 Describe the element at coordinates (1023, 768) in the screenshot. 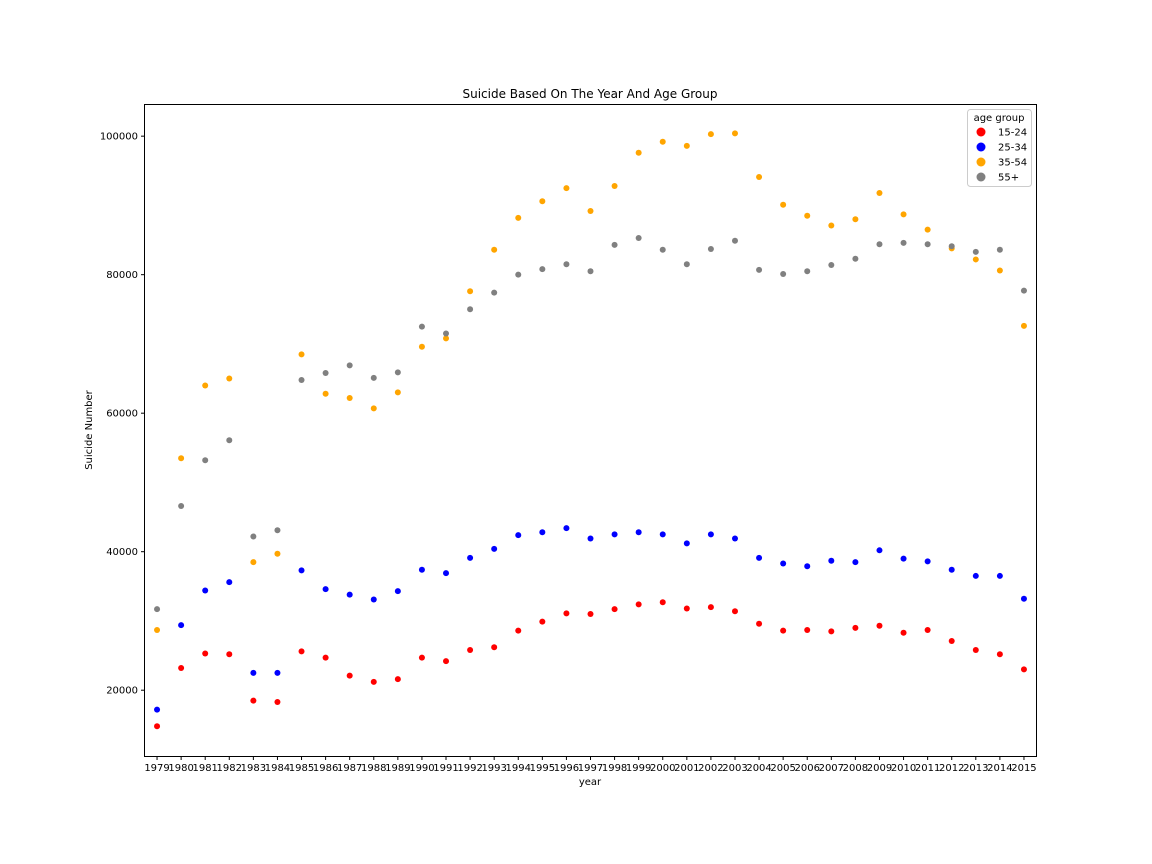

I see `x-tick-label: 2015` at that location.